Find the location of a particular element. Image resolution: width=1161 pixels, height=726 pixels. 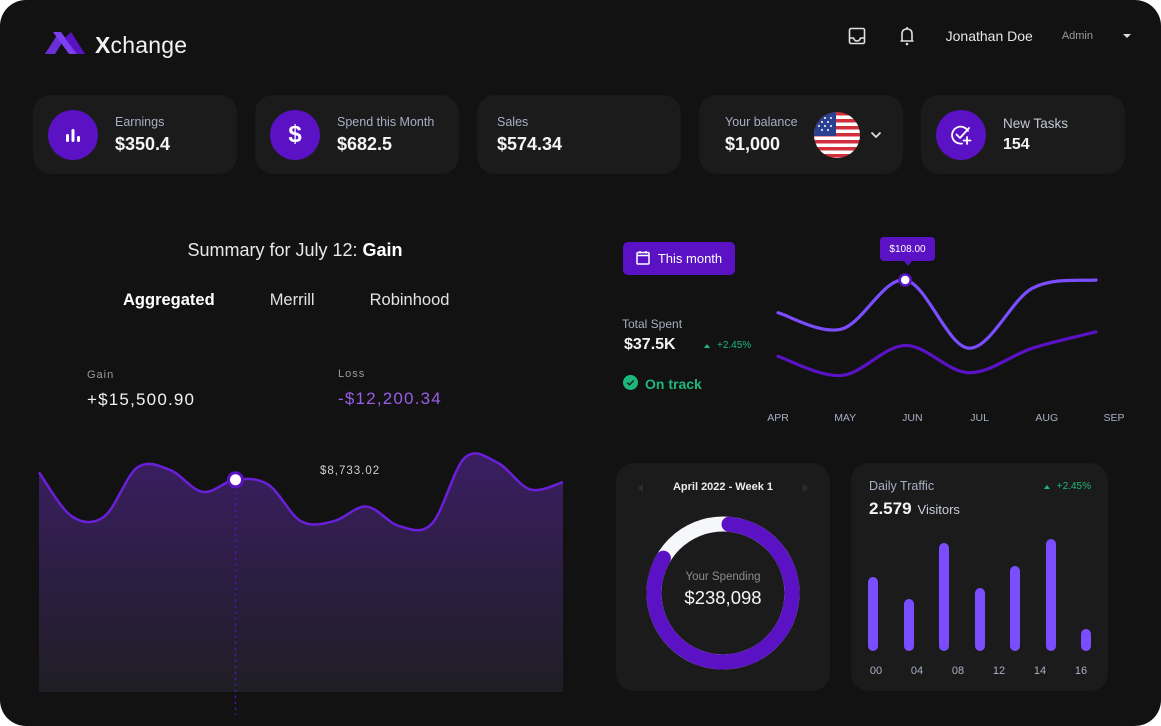

x-tick-label: AUG is located at coordinates (1047, 418).